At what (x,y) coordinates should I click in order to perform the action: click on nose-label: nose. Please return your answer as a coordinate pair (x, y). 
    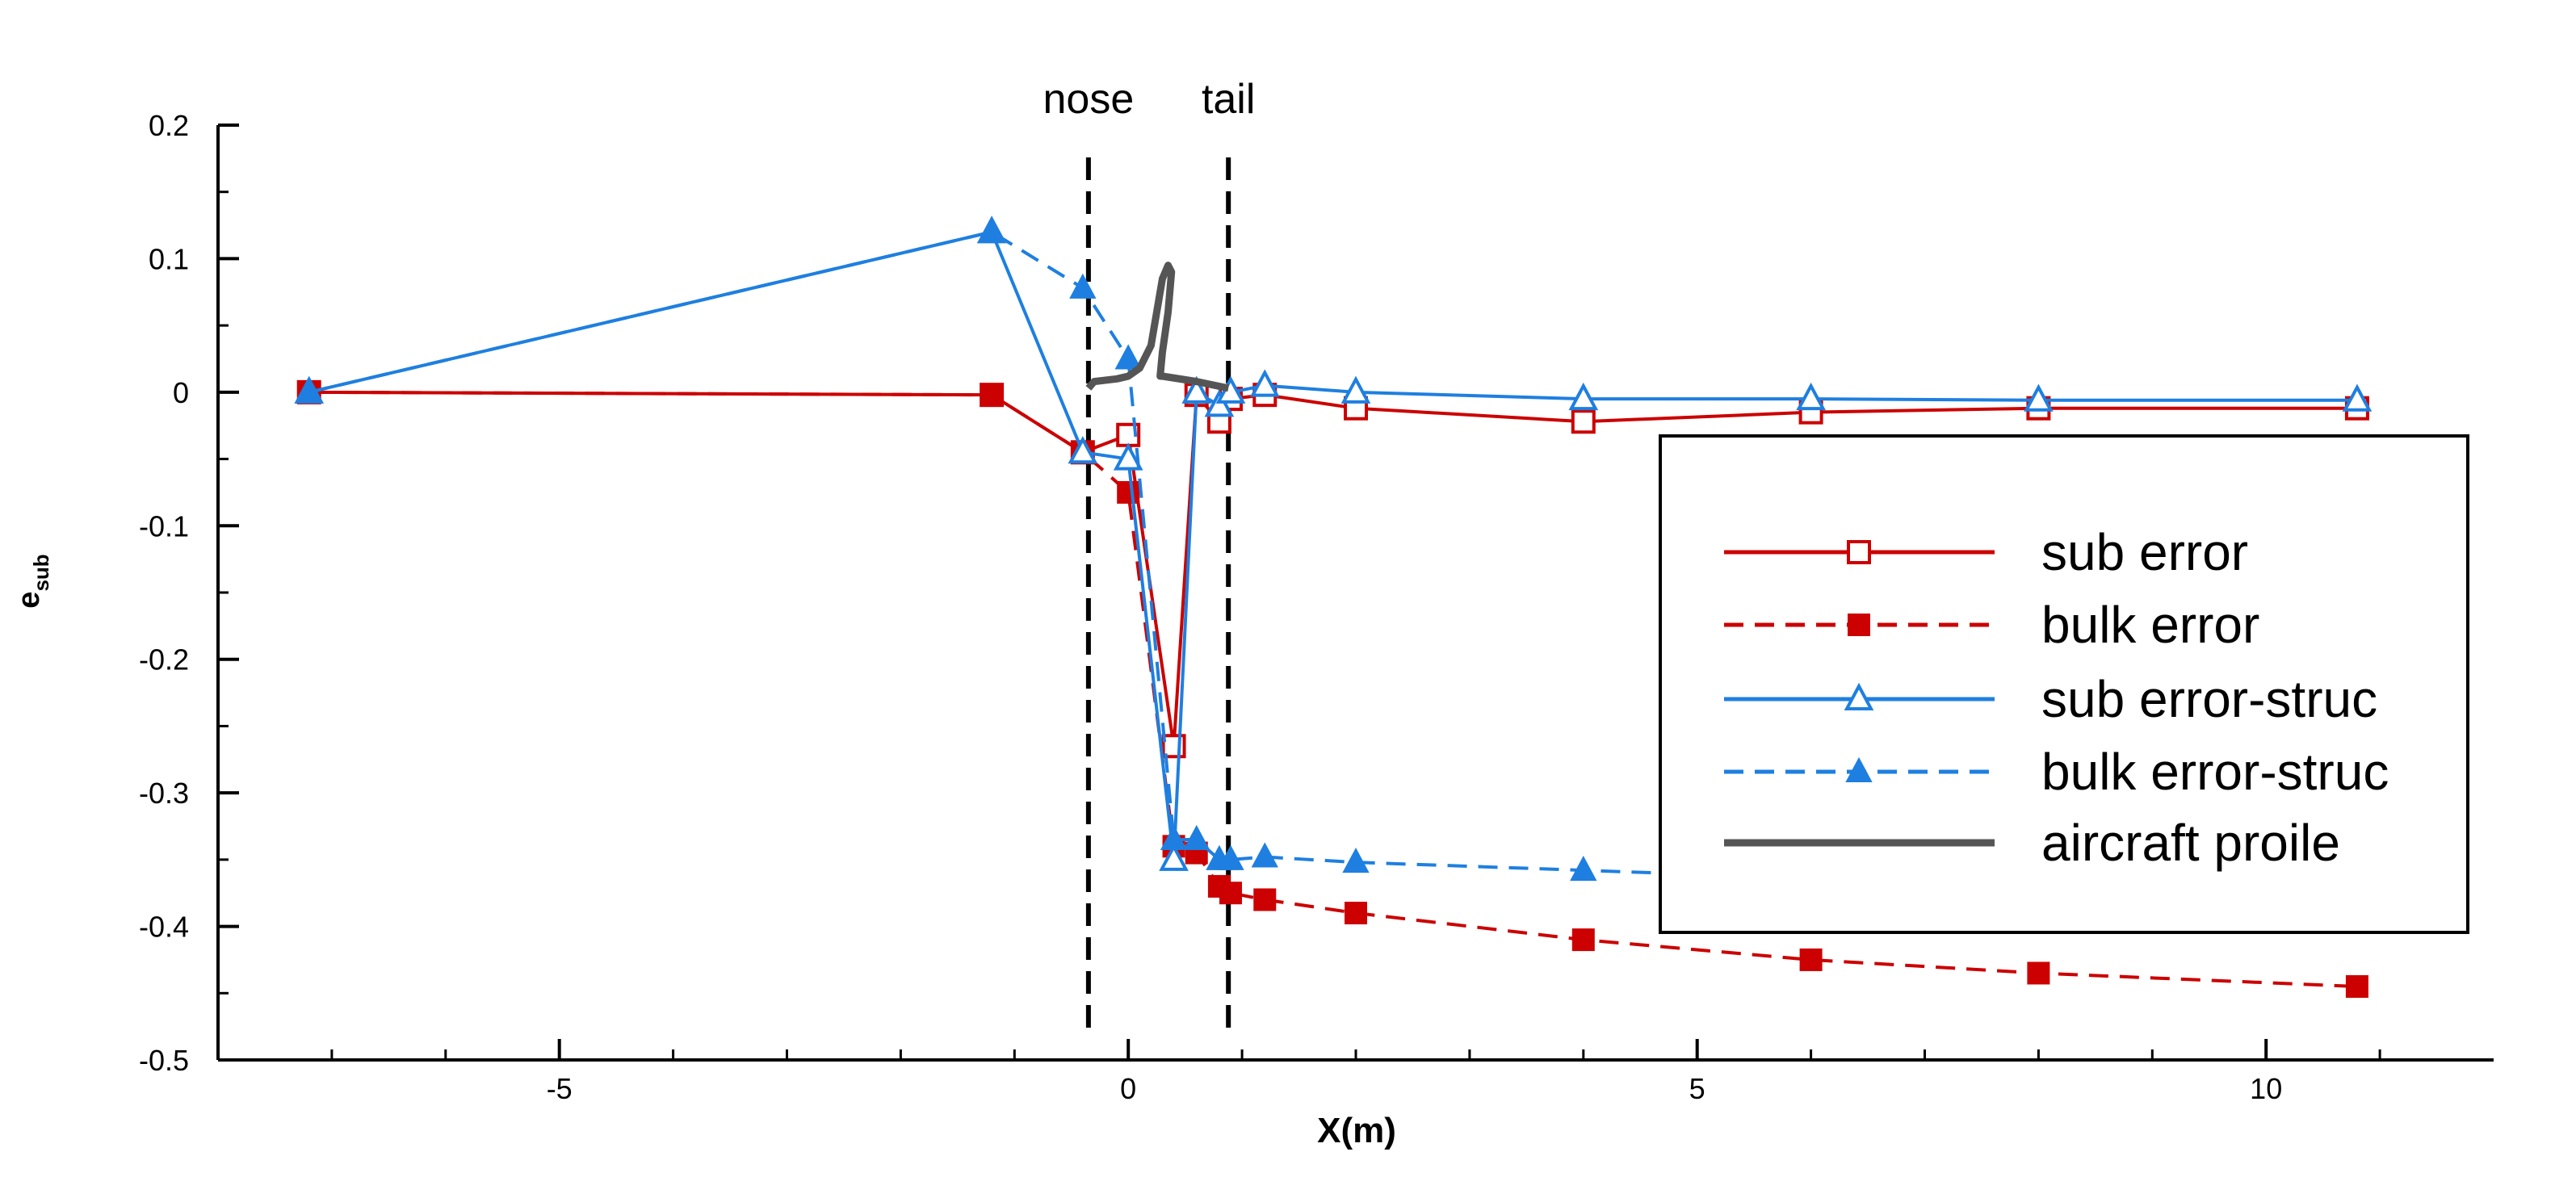
    Looking at the image, I should click on (1089, 99).